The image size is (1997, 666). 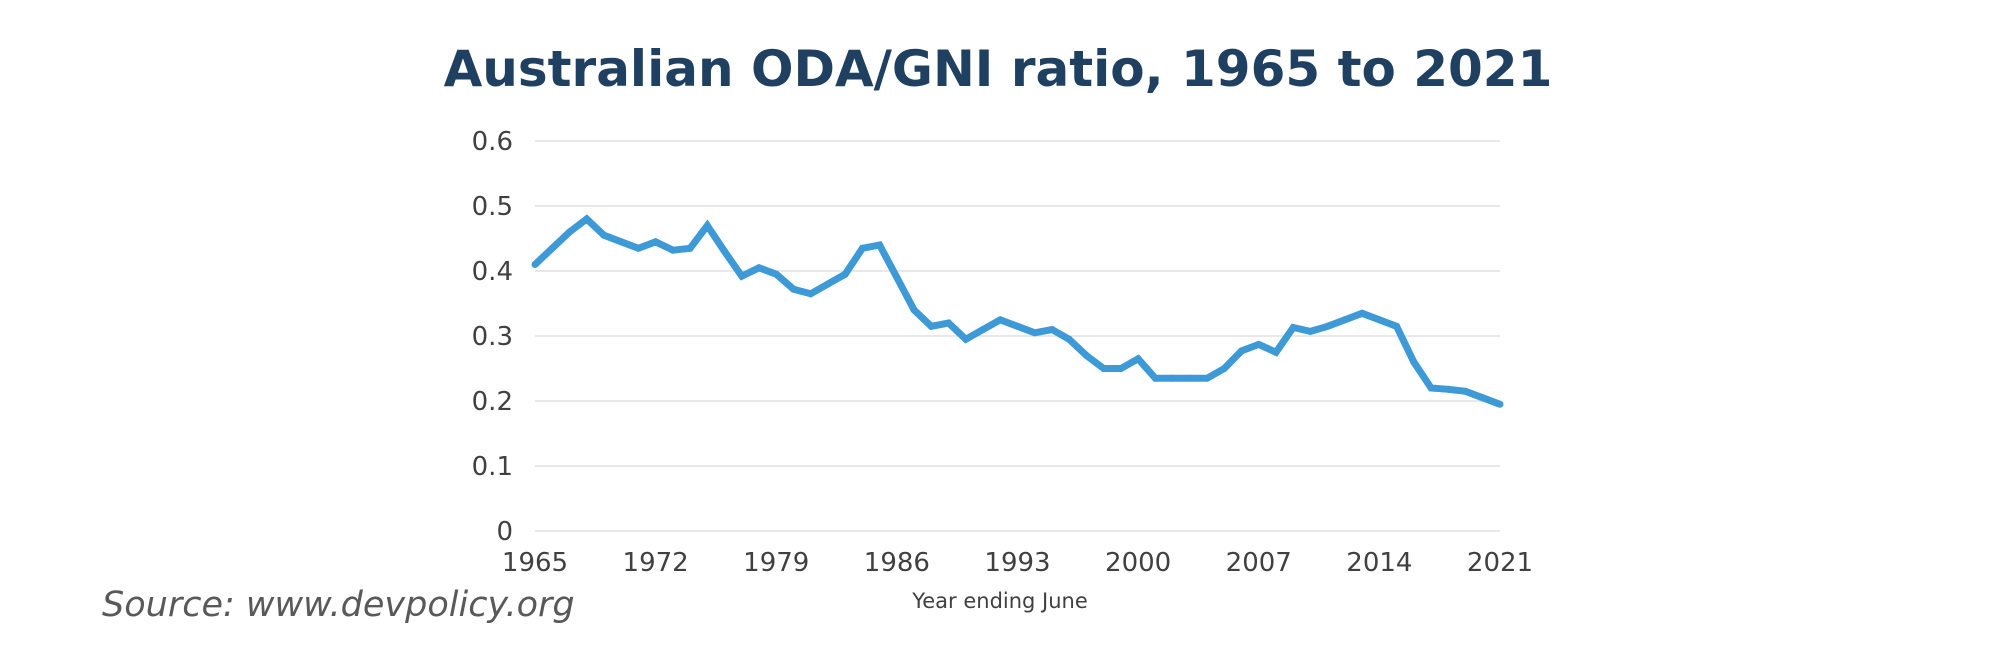 What do you see at coordinates (656, 563) in the screenshot?
I see `x-tick-label: 1972` at bounding box center [656, 563].